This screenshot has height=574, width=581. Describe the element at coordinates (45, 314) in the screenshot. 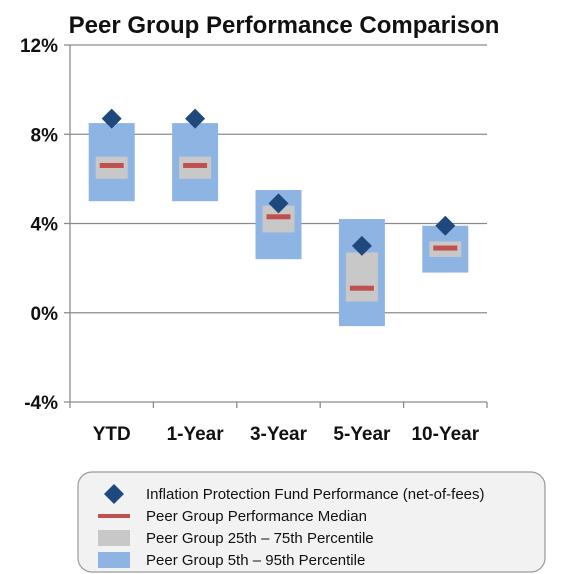

I see `y-tick-label: 0%` at that location.